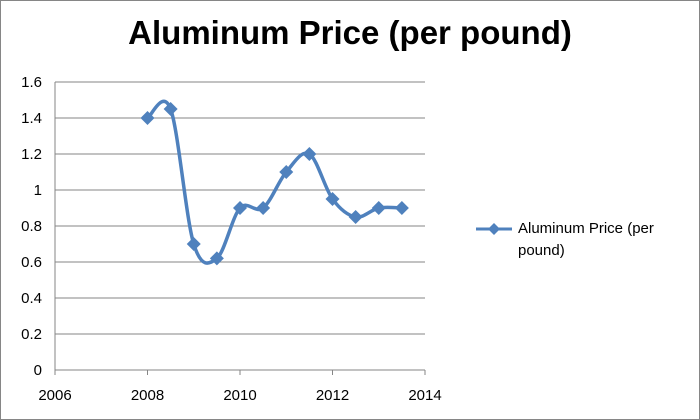 The width and height of the screenshot is (700, 420). What do you see at coordinates (54, 395) in the screenshot?
I see `x-tick-label: 2006` at bounding box center [54, 395].